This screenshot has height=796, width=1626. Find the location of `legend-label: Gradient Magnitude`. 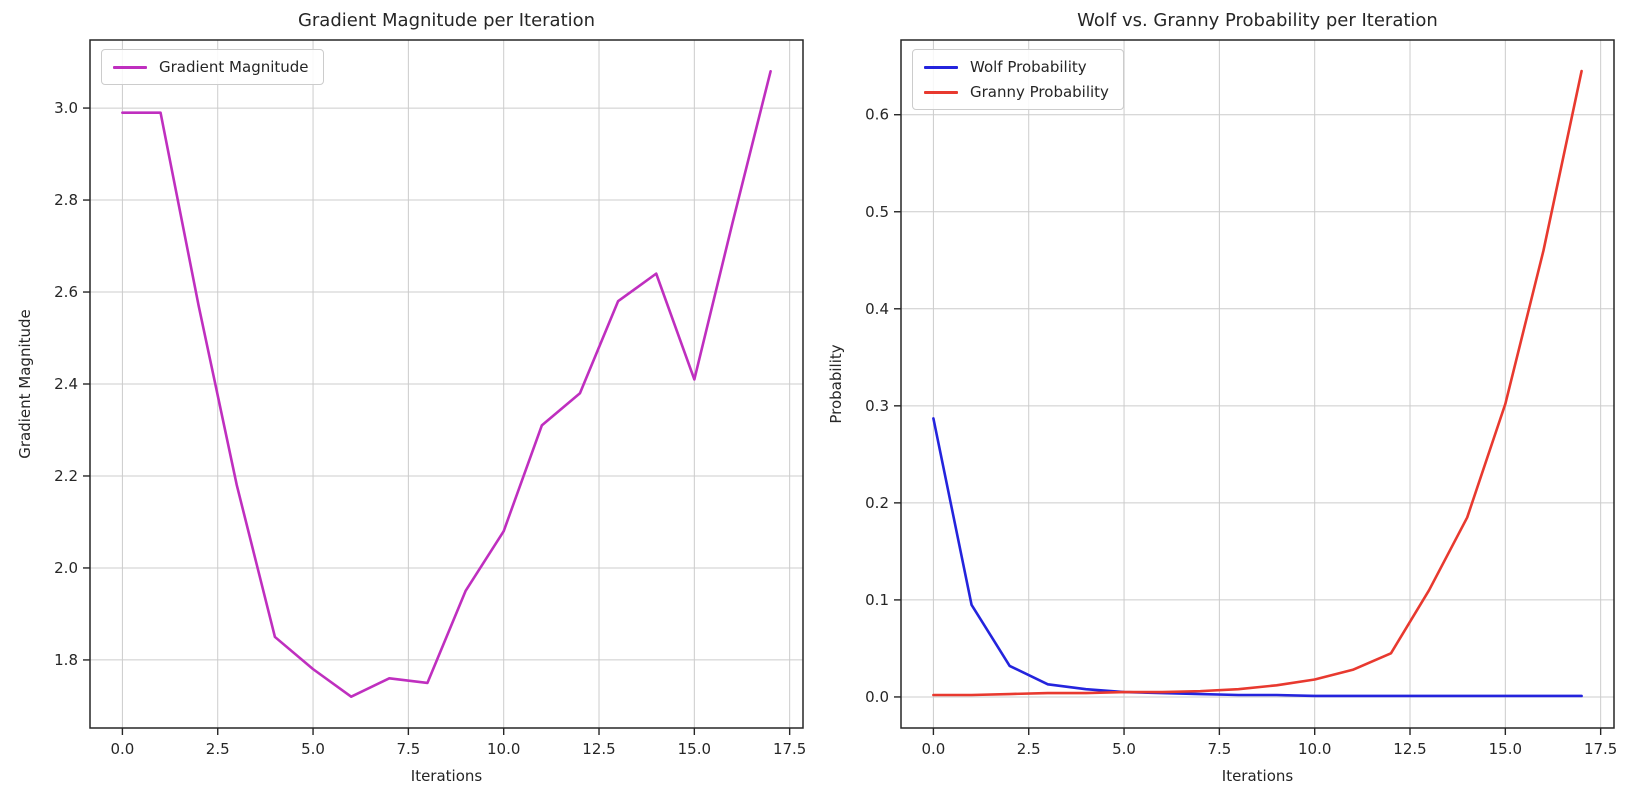

legend-label: Gradient Magnitude is located at coordinates (234, 67).